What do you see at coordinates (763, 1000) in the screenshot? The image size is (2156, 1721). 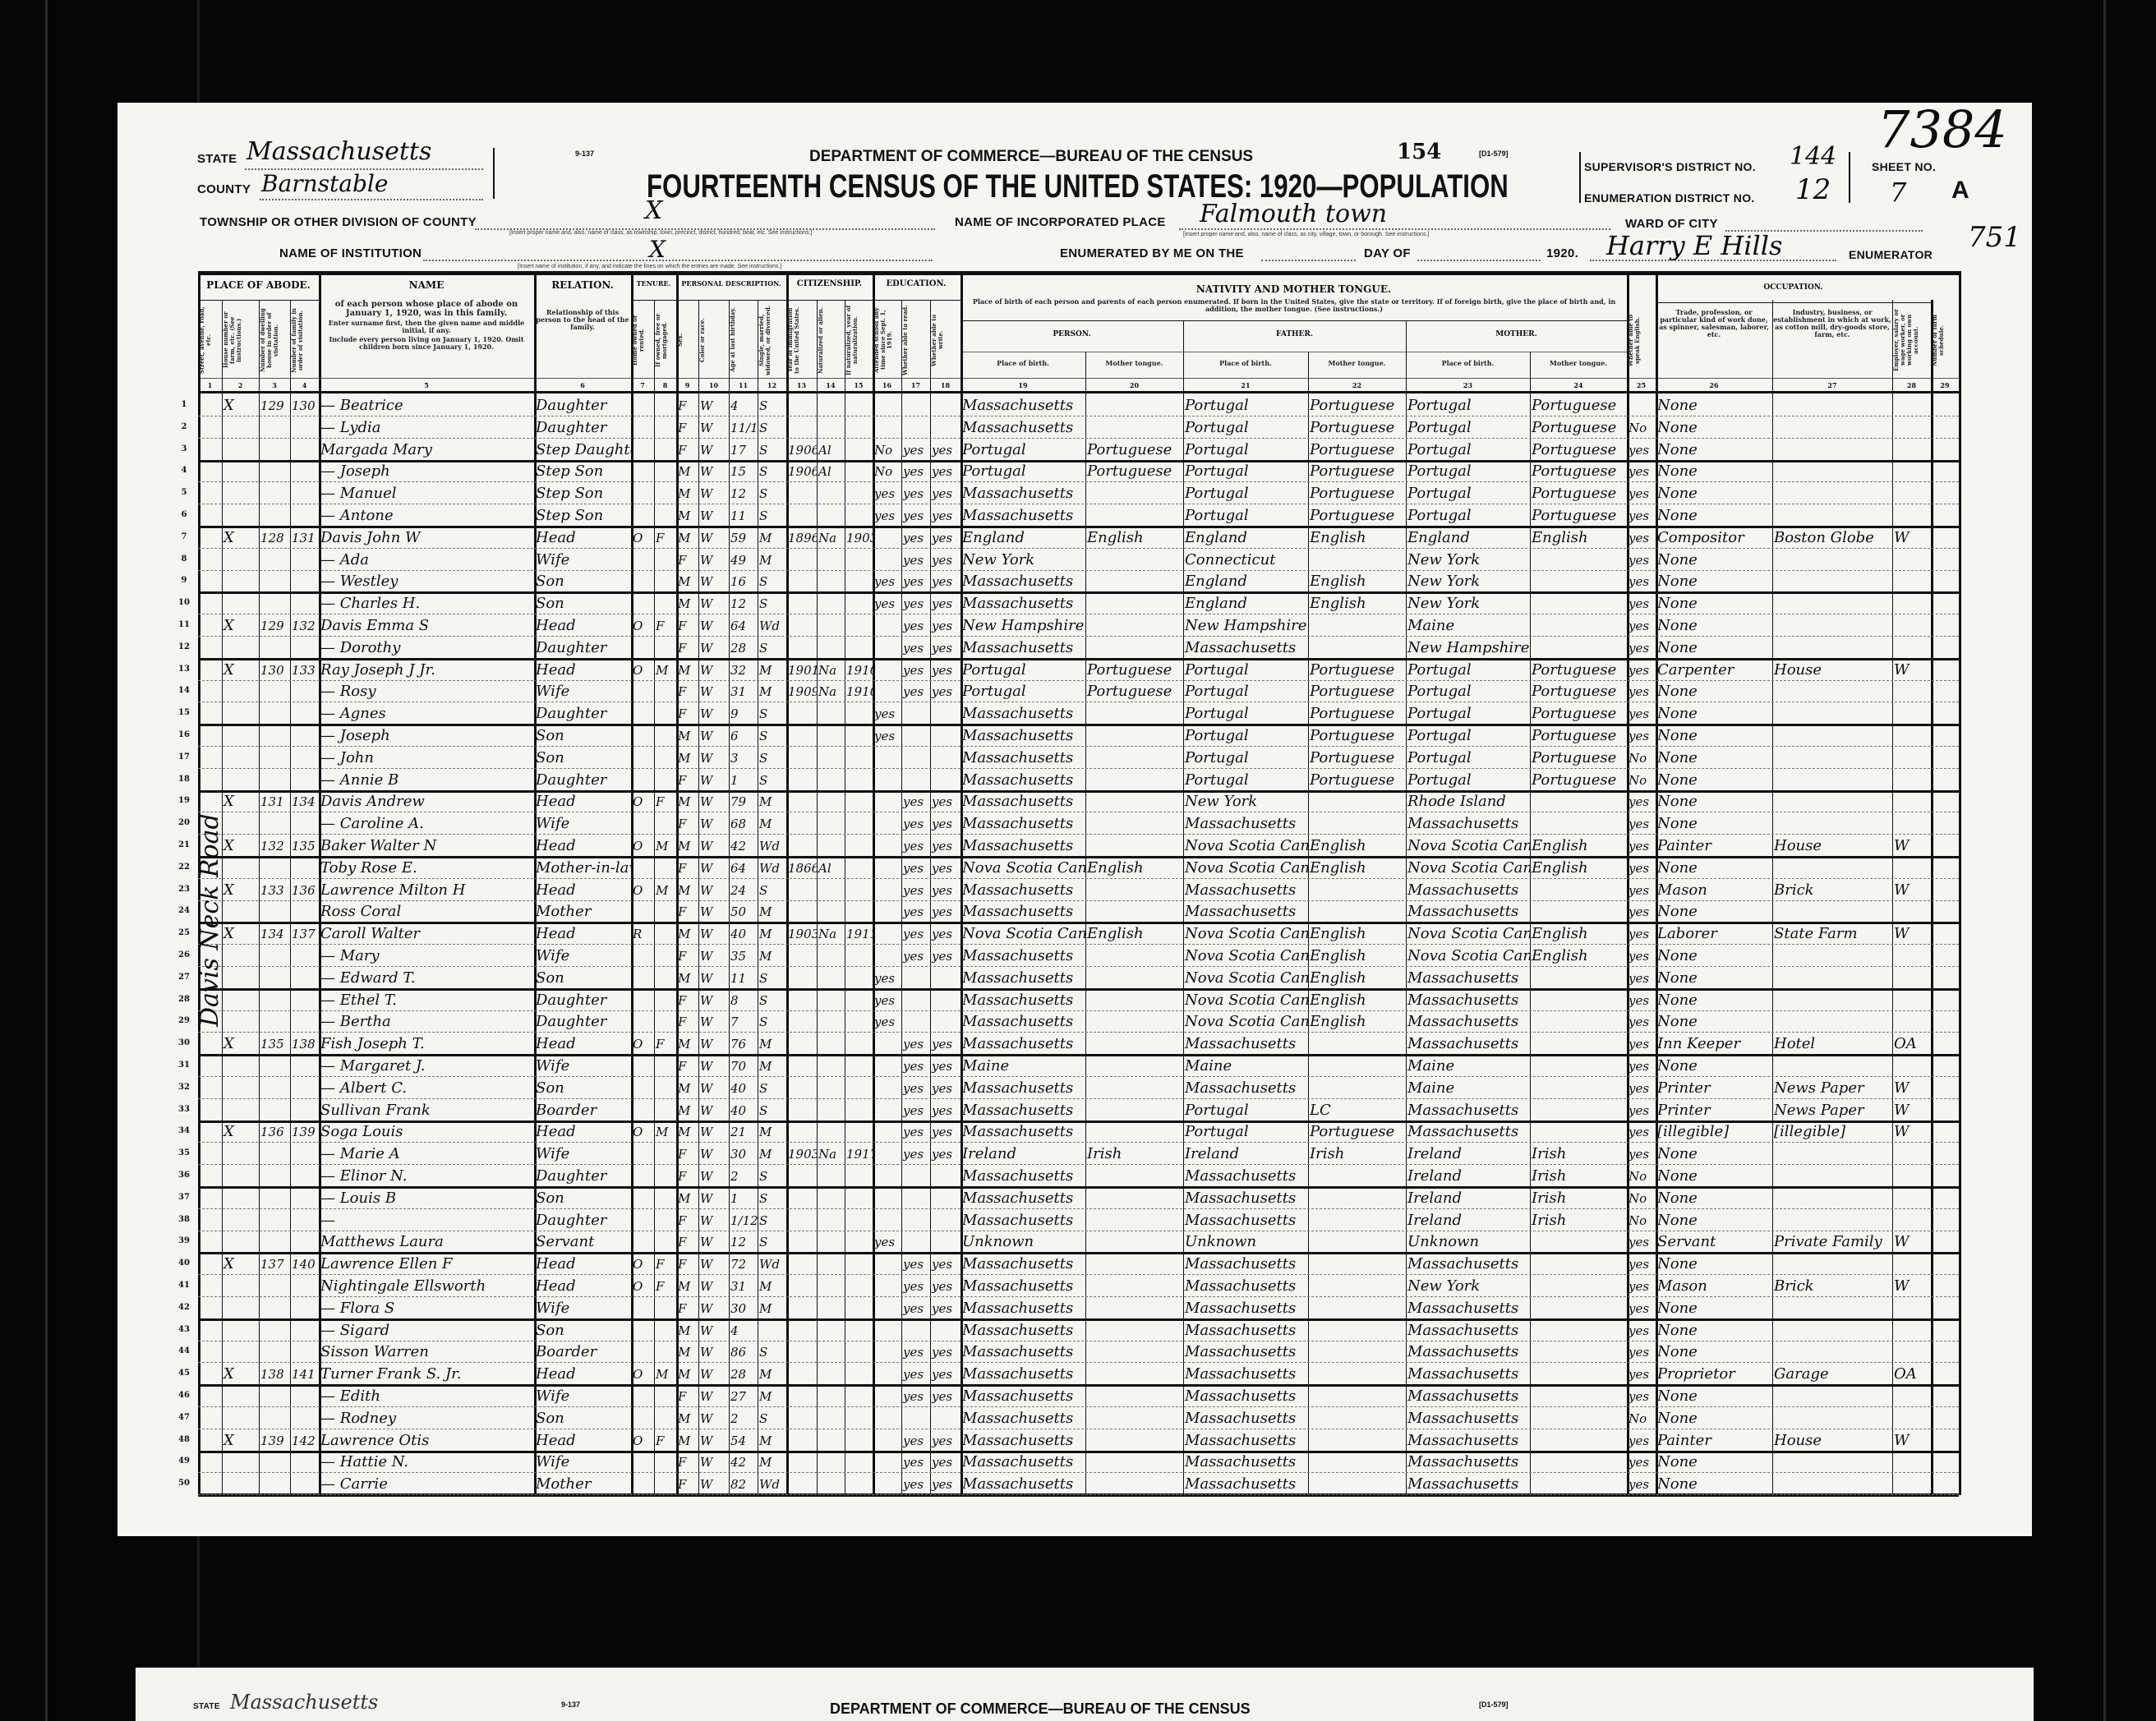 I see `cell-marital-status: S` at bounding box center [763, 1000].